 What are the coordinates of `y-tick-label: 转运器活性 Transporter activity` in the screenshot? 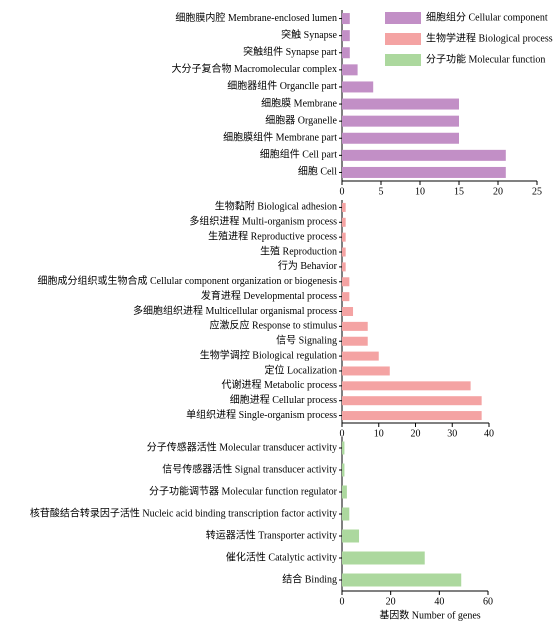 It's located at (271, 534).